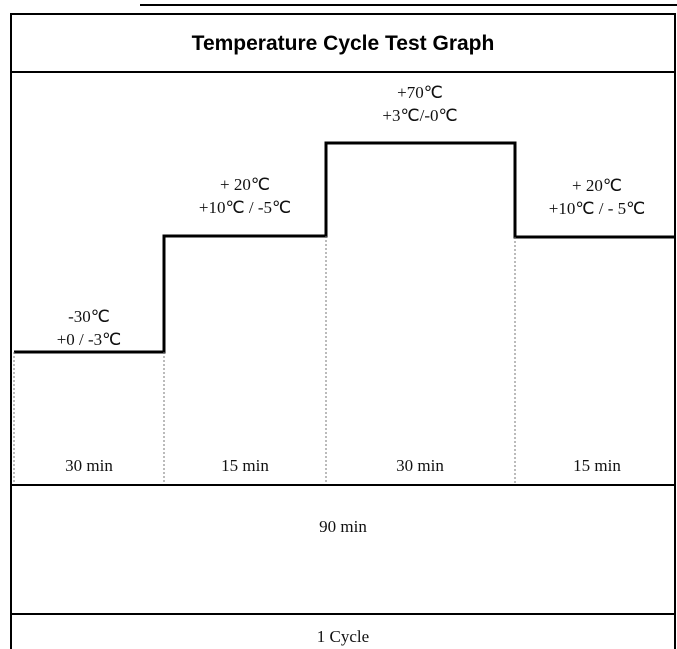 This screenshot has height=649, width=677. What do you see at coordinates (343, 526) in the screenshot?
I see `total-duration: 90 min` at bounding box center [343, 526].